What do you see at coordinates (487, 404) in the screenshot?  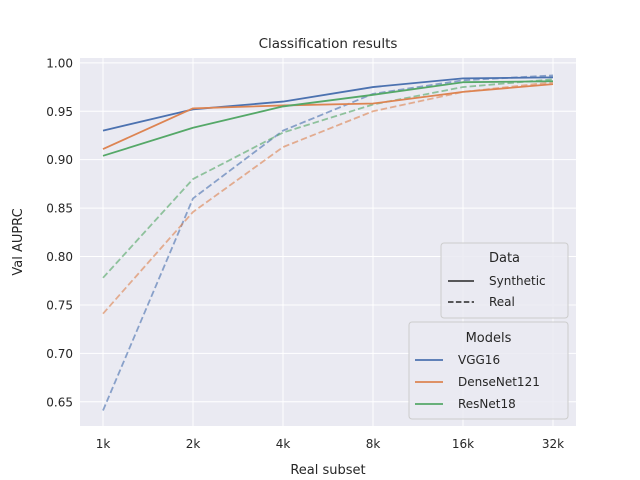 I see `legend-resnet18-label: ResNet18` at bounding box center [487, 404].